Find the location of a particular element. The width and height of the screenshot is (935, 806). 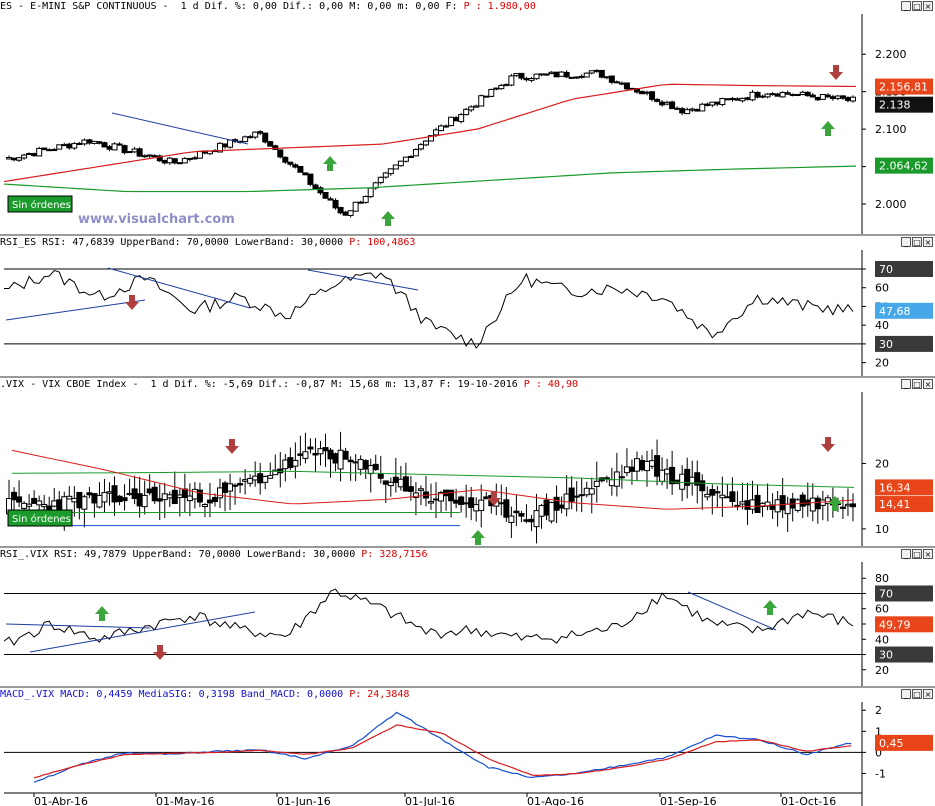

rsi-es-last-tag-bg is located at coordinates (904, 310).